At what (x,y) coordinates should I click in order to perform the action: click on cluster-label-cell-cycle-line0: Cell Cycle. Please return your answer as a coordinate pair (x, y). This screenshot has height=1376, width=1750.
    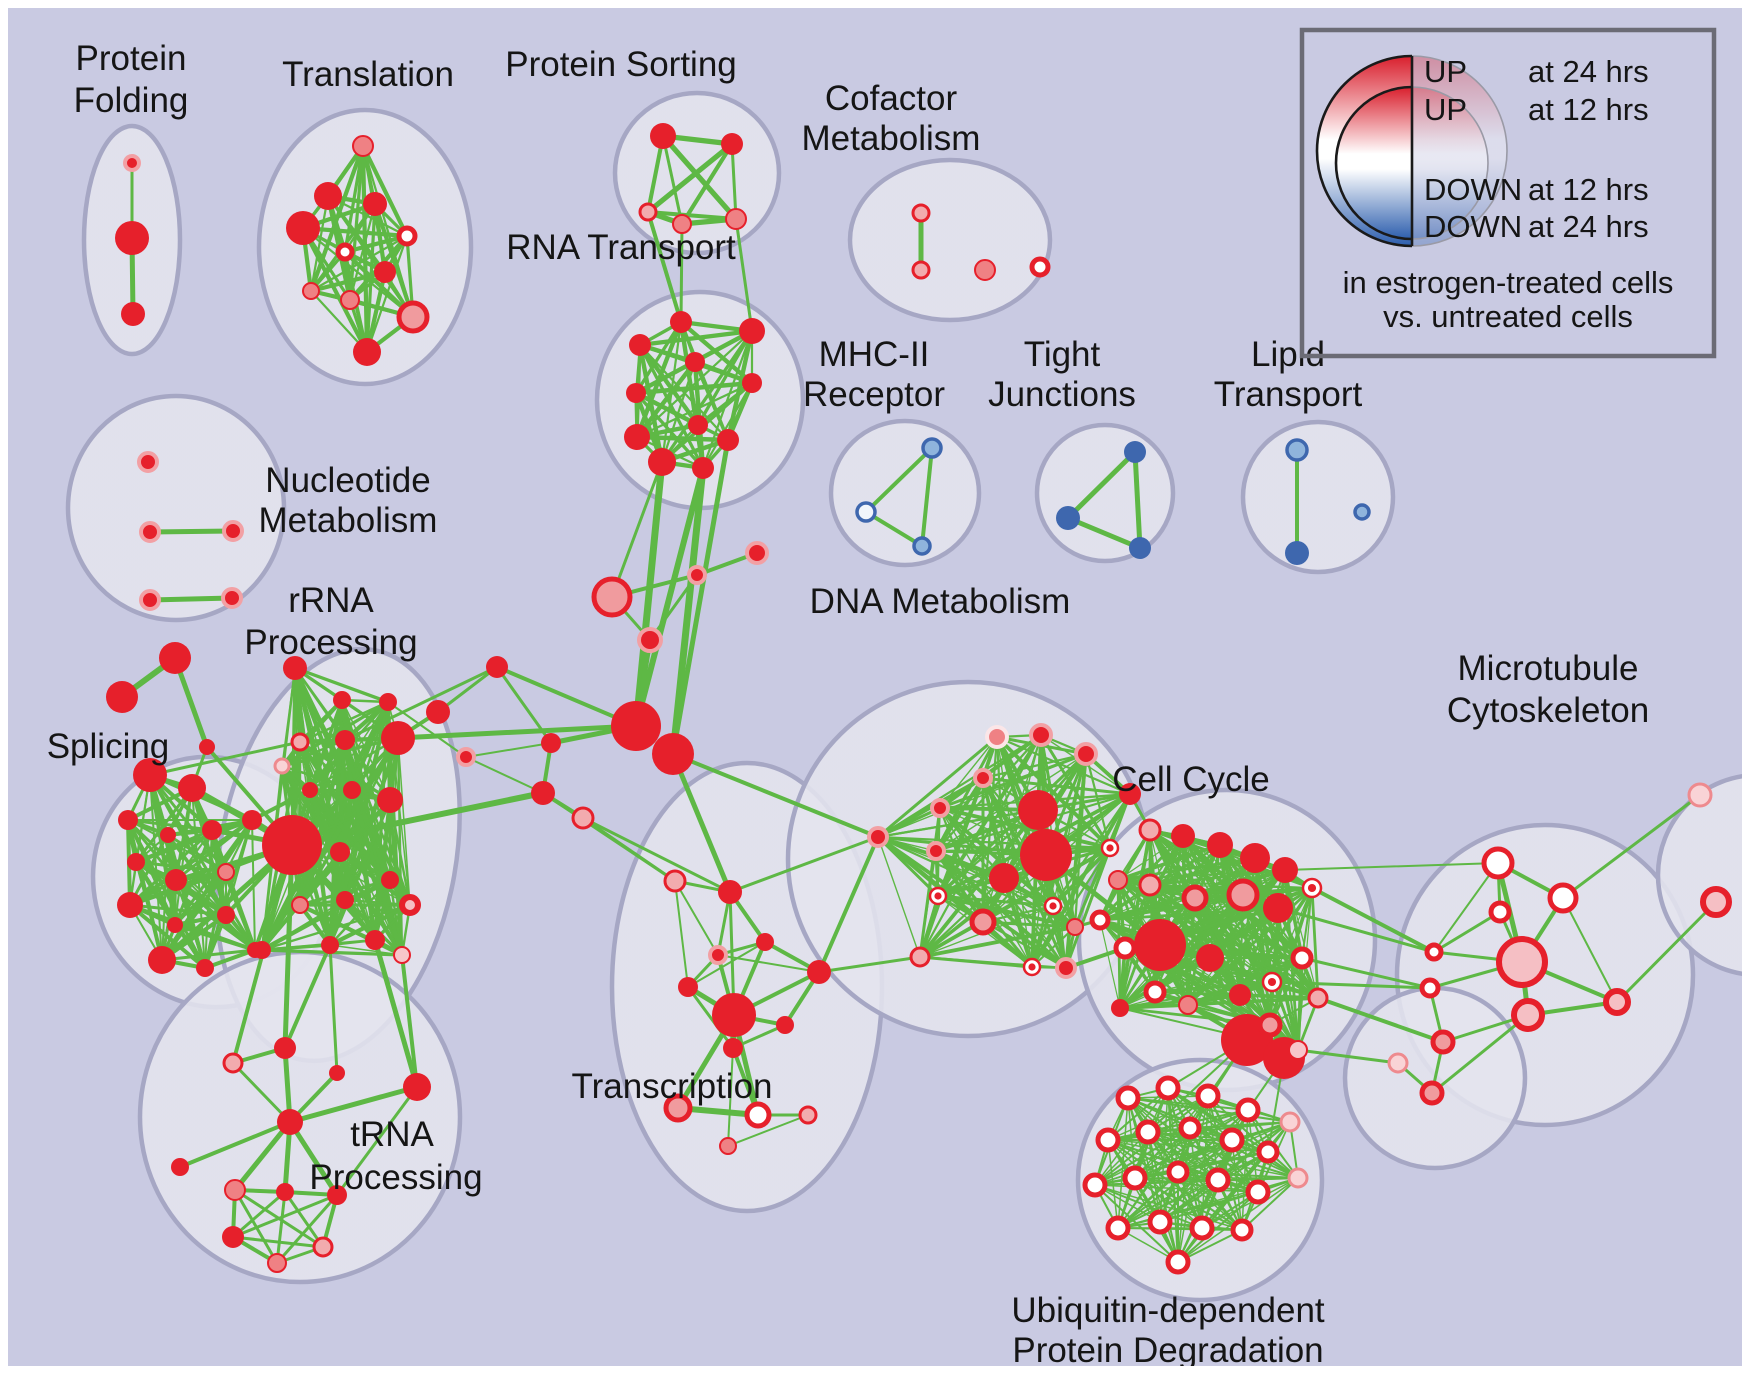
    Looking at the image, I should click on (1191, 779).